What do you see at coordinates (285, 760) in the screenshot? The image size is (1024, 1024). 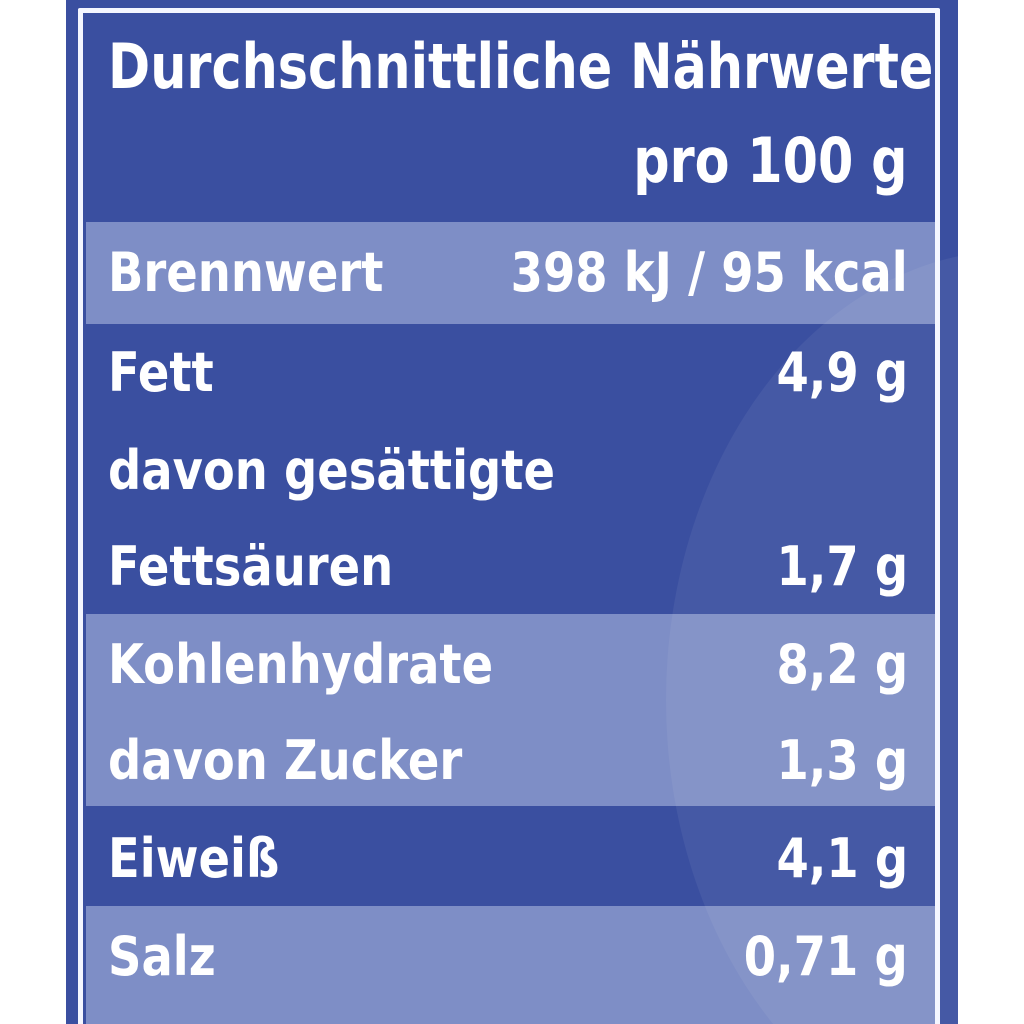 I see `row-label-zucker: davon Zucker` at bounding box center [285, 760].